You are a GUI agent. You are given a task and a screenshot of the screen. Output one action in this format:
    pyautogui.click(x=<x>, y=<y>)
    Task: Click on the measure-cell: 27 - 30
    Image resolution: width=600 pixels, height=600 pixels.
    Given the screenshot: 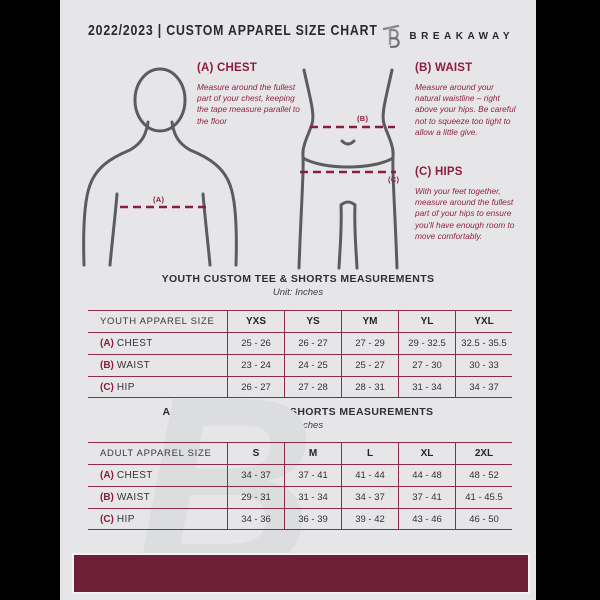 What is the action you would take?
    pyautogui.click(x=426, y=365)
    